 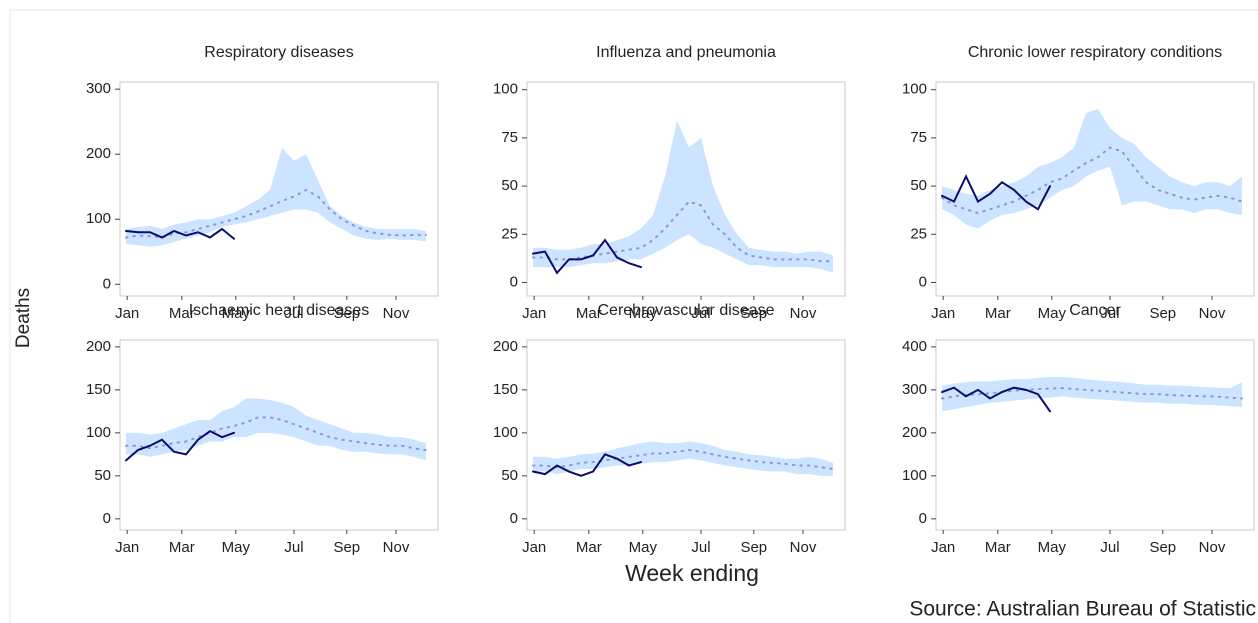 I want to click on panel-title: Chronic lower respiratory conditions, so click(x=1095, y=52).